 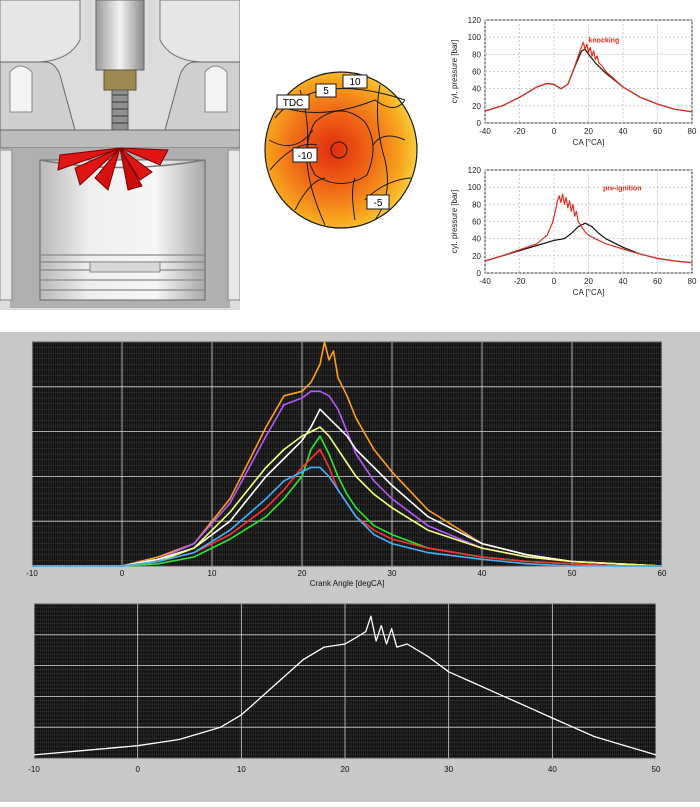 What do you see at coordinates (622, 189) in the screenshot?
I see `pre-ignition-annotation: pre-ignition` at bounding box center [622, 189].